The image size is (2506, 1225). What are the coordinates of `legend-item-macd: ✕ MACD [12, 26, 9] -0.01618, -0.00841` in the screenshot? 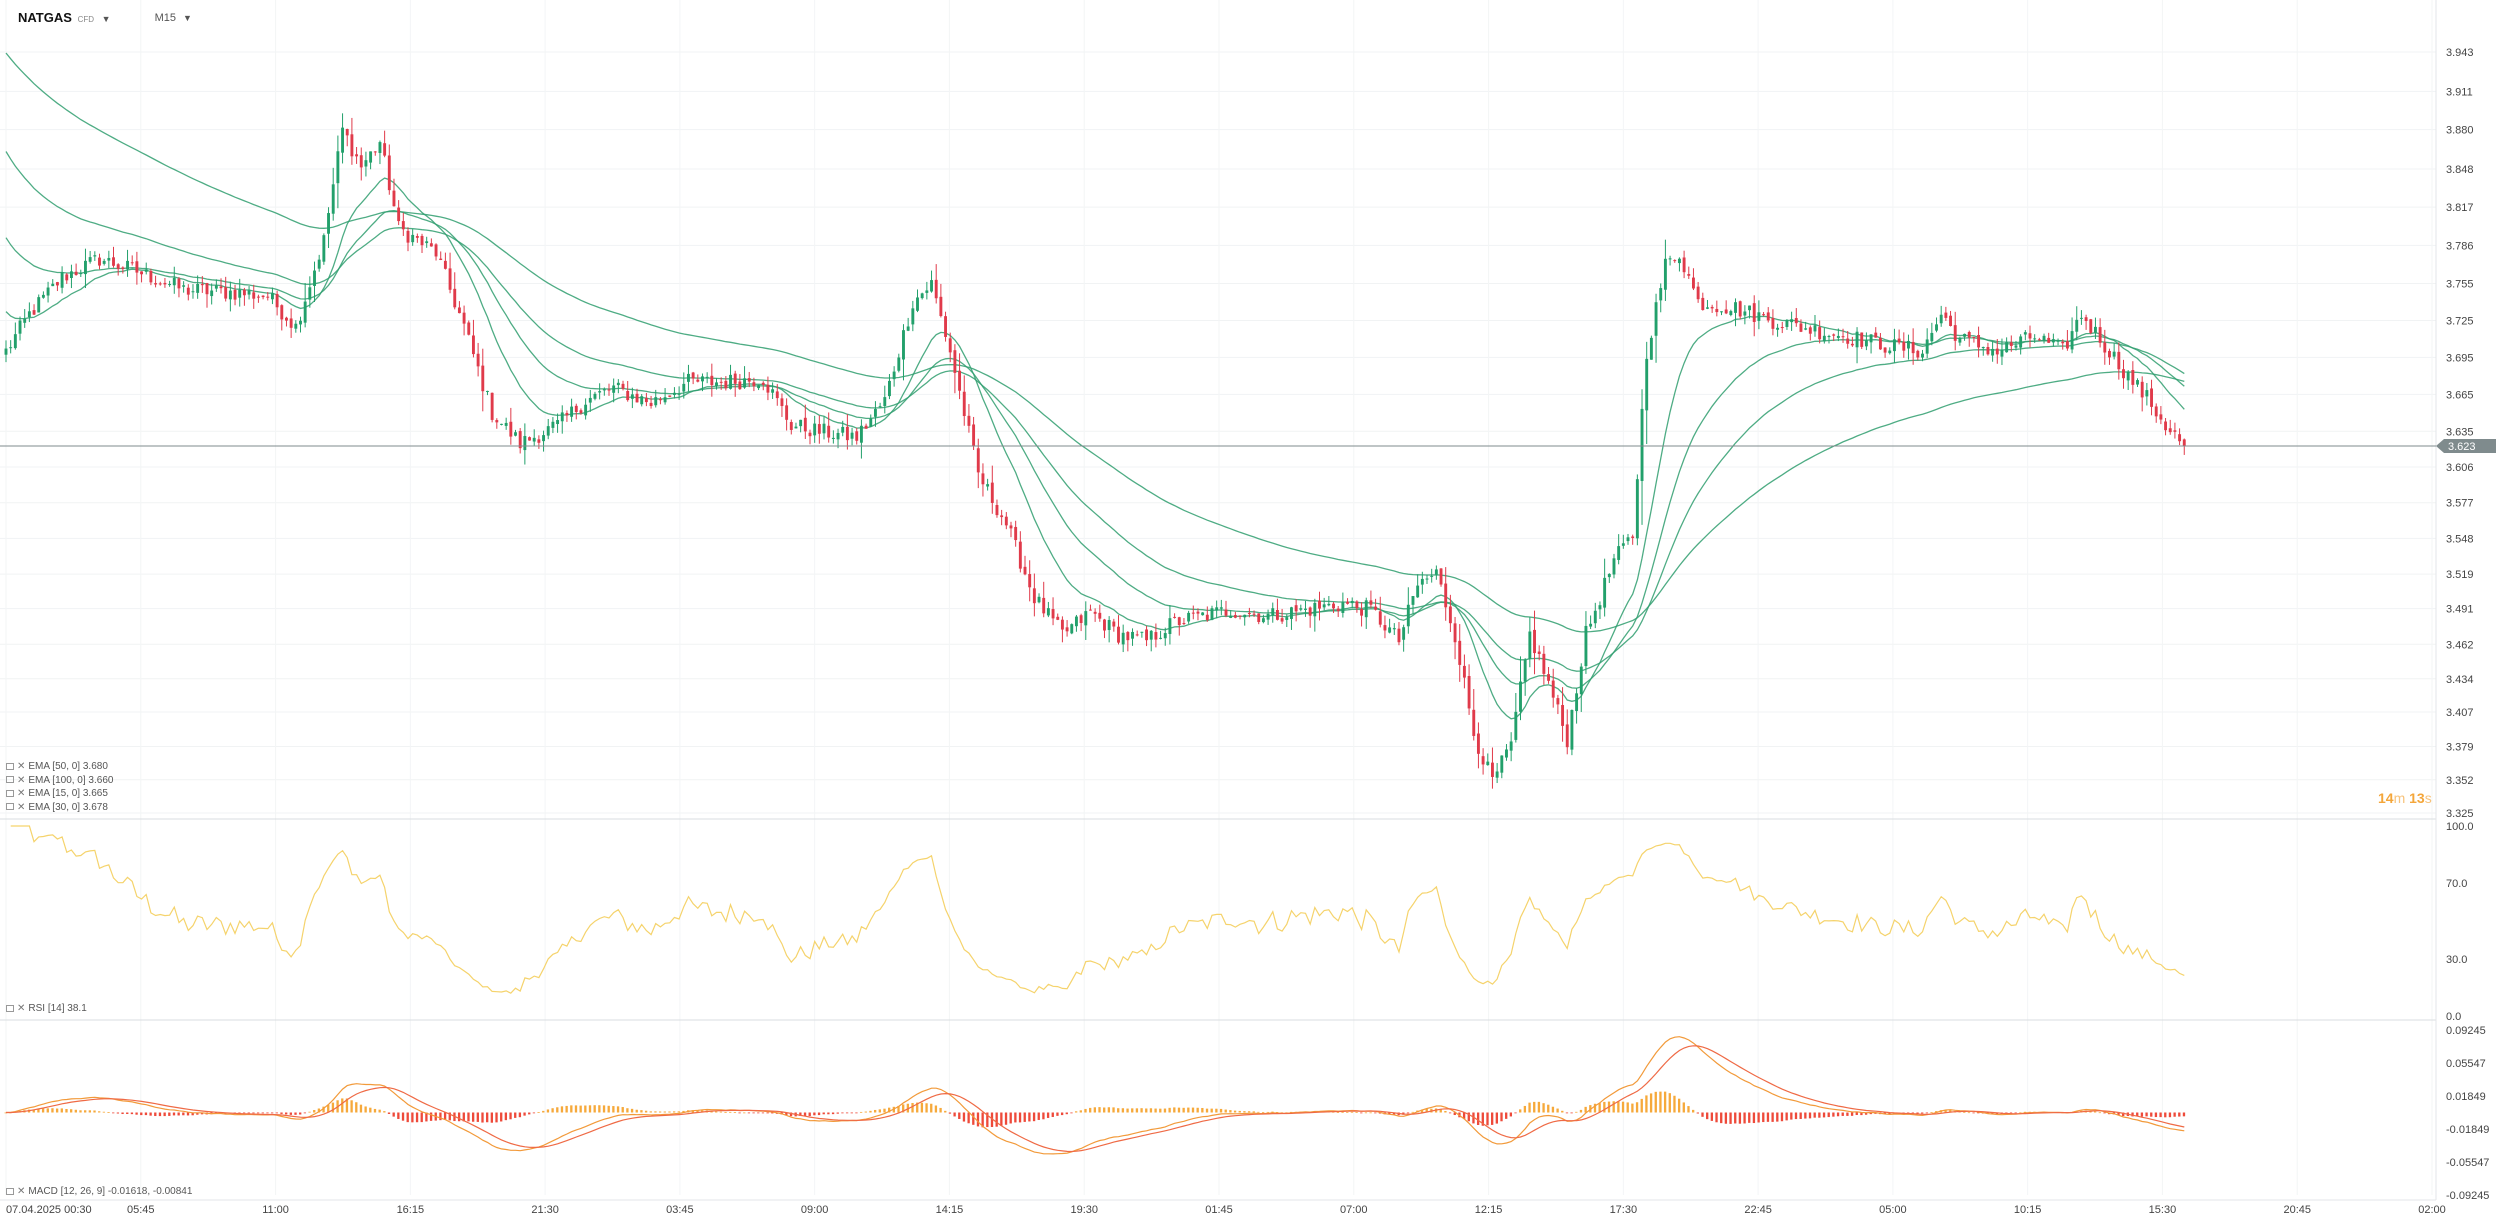 It's located at (99, 1192).